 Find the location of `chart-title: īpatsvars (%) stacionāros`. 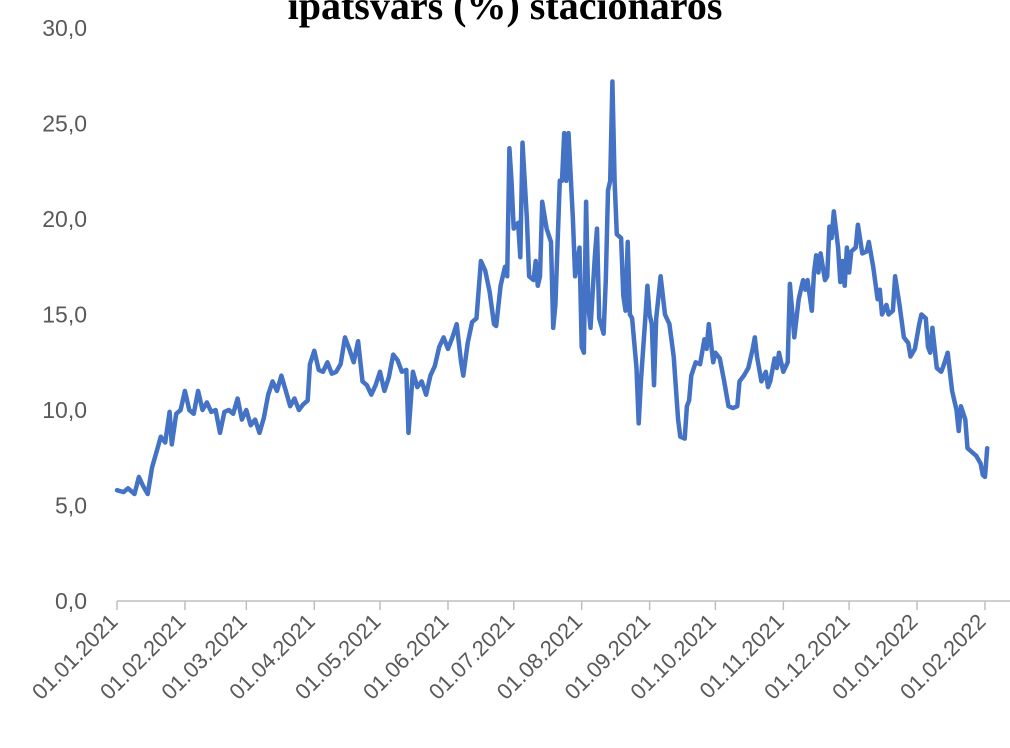

chart-title: īpatsvars (%) stacionāros is located at coordinates (505, 14).